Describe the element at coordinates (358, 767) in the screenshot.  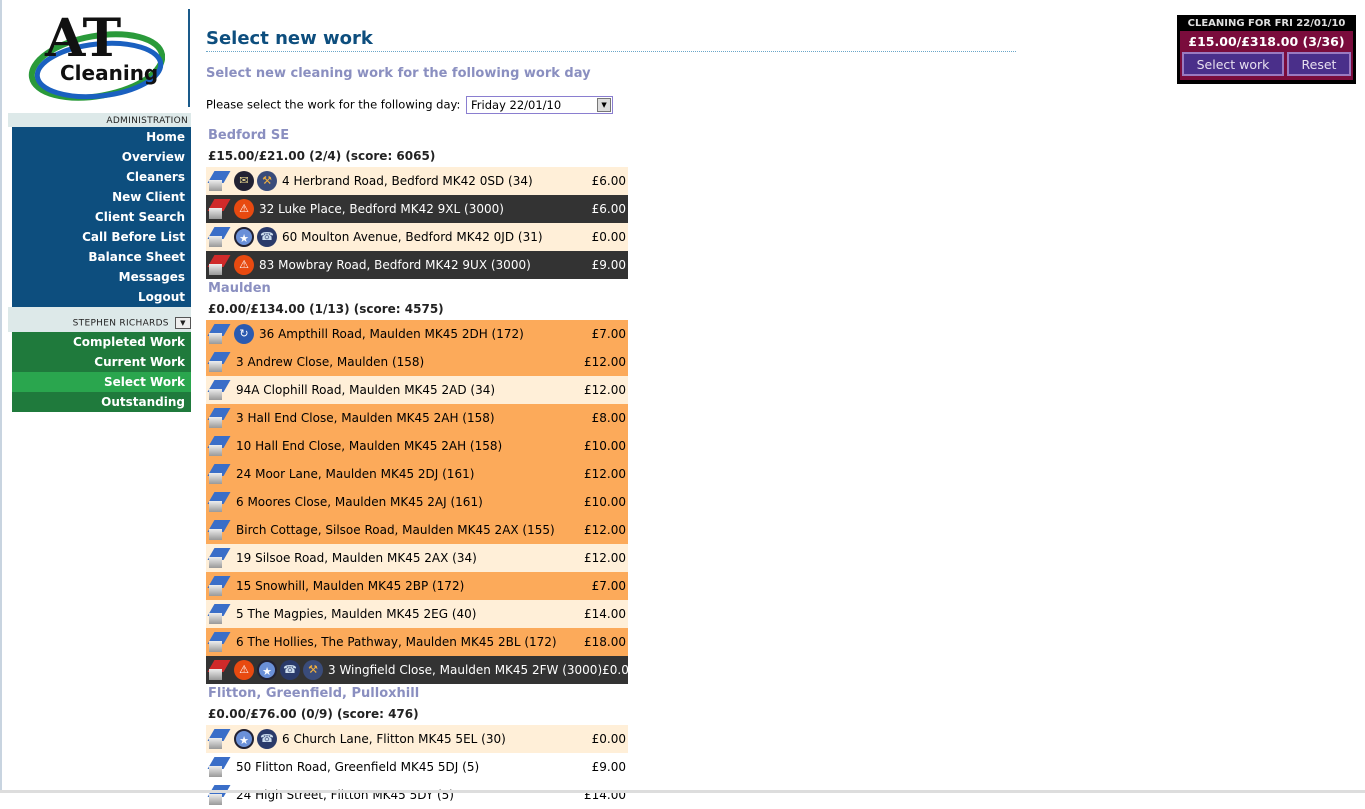
I see `work-address: 50 Flitton Road, Greenfield MK45 5DJ (5)` at that location.